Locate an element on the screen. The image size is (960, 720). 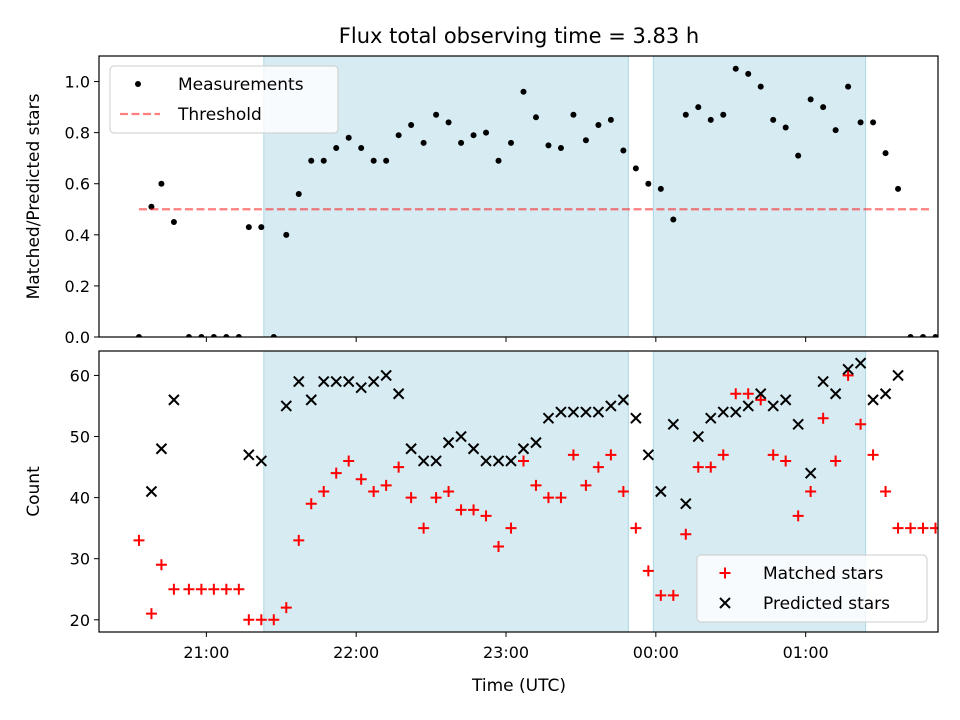
legend: Measurements Threshold is located at coordinates (224, 99).